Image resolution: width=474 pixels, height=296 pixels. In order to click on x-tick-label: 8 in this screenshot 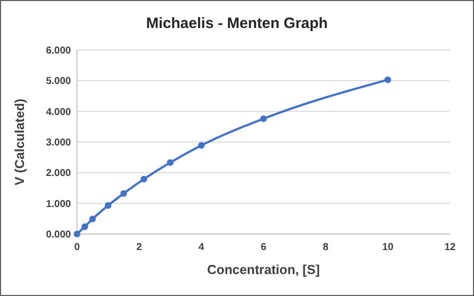, I will do `click(325, 247)`.